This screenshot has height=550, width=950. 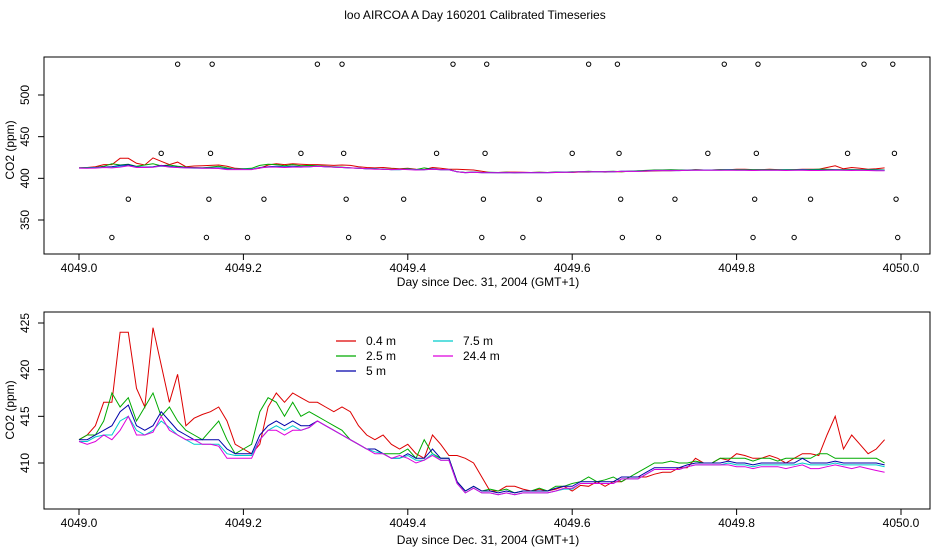 What do you see at coordinates (381, 341) in the screenshot?
I see `legend-label: 0.4 m` at bounding box center [381, 341].